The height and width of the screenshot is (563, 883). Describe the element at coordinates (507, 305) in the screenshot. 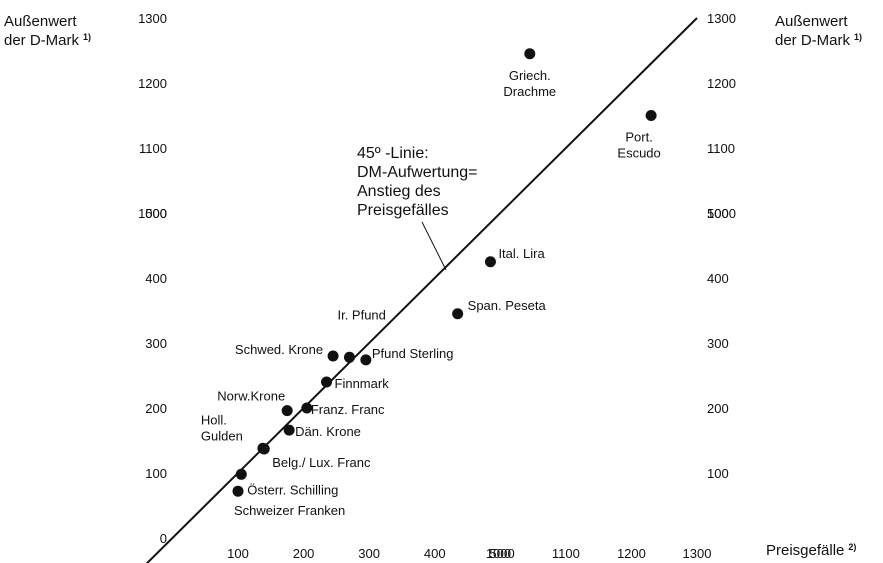

I see `point-label: Span. Peseta` at that location.